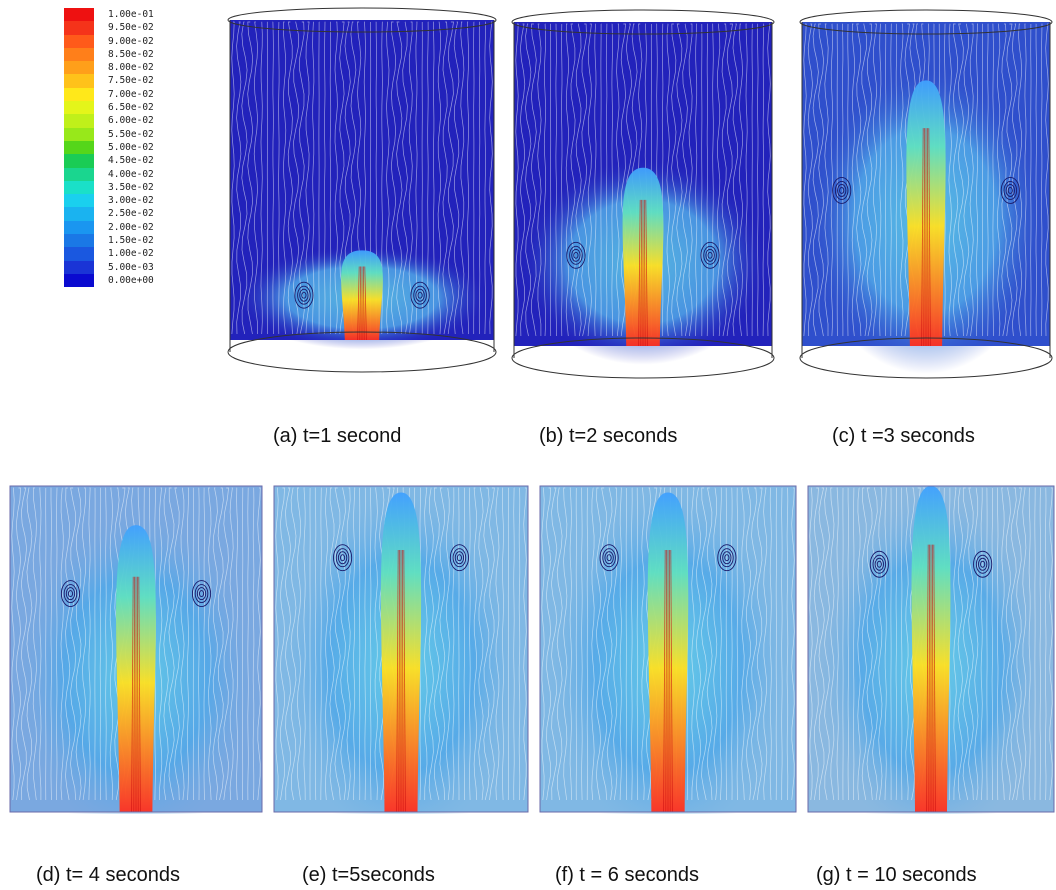 The image size is (1056, 890). Describe the element at coordinates (131, 81) in the screenshot. I see `colorbar-label: 7.50e-02` at that location.